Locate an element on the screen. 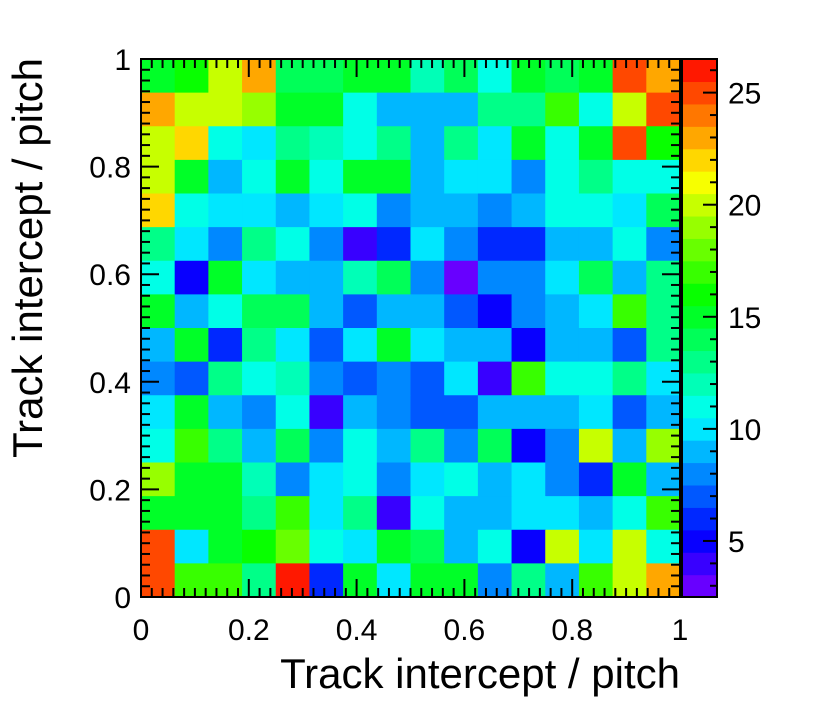  y-tick-label: 1 is located at coordinates (122, 60).